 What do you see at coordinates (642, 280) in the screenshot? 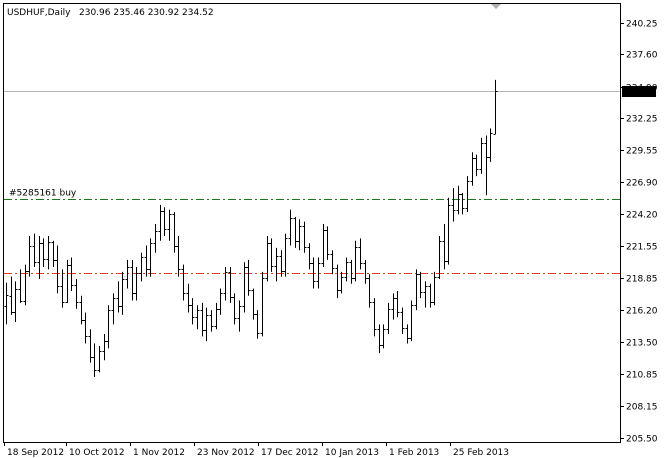
I see `y-tick-label: 218.85` at bounding box center [642, 280].